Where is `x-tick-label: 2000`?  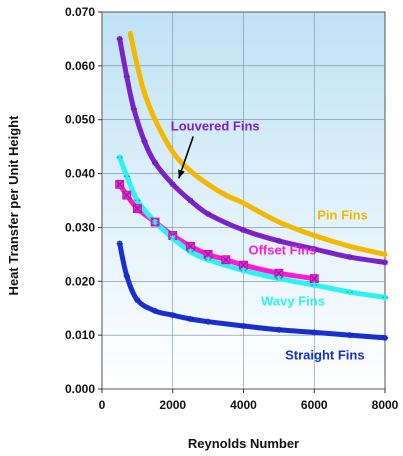 x-tick-label: 2000 is located at coordinates (172, 405).